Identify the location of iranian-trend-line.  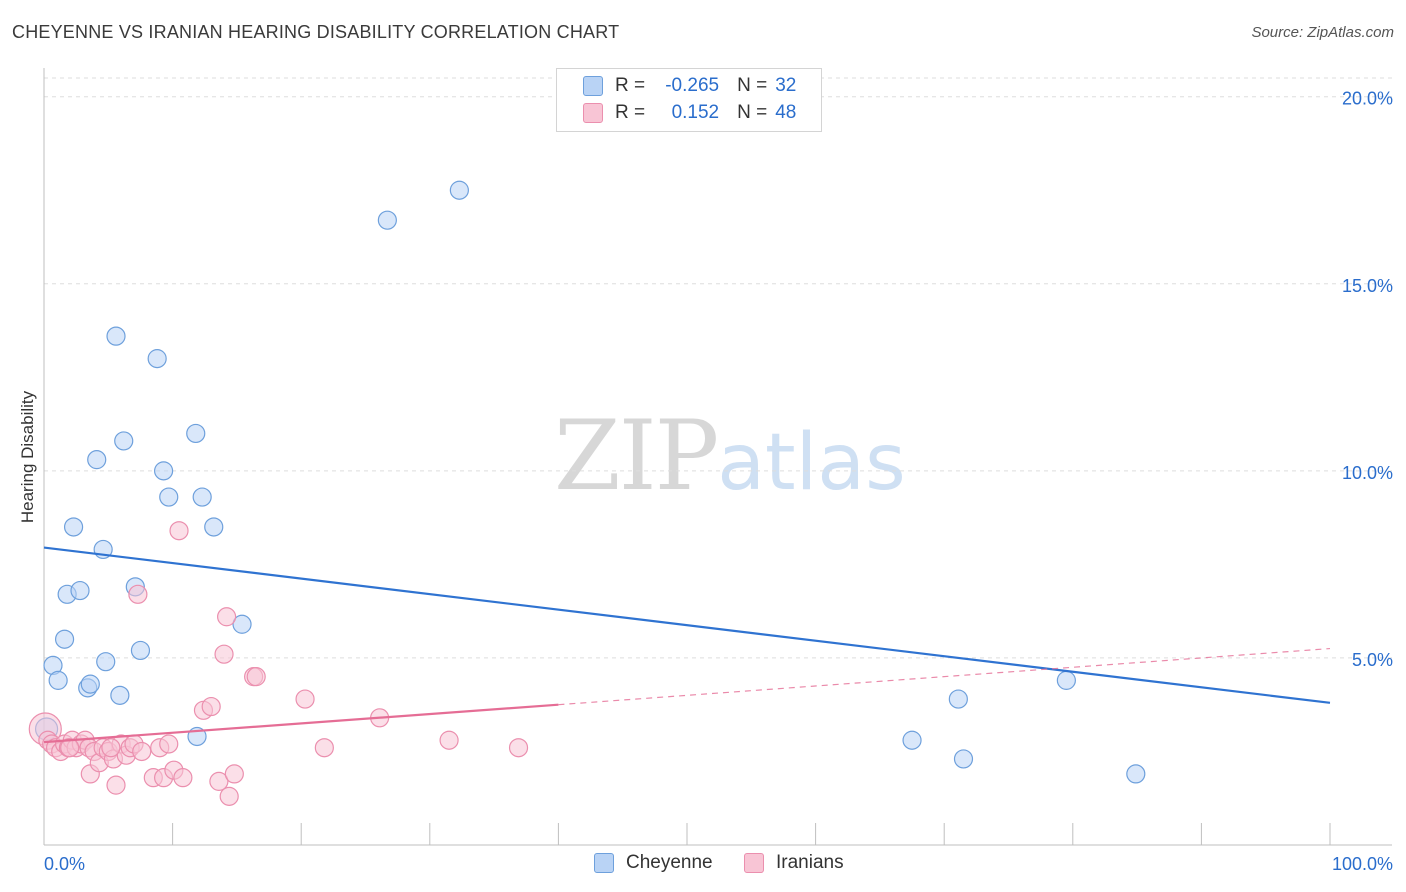
(301, 723).